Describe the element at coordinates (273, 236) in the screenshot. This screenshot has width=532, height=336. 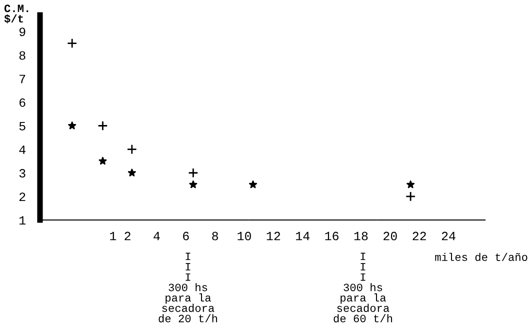
I see `x-tick-label: 12` at that location.